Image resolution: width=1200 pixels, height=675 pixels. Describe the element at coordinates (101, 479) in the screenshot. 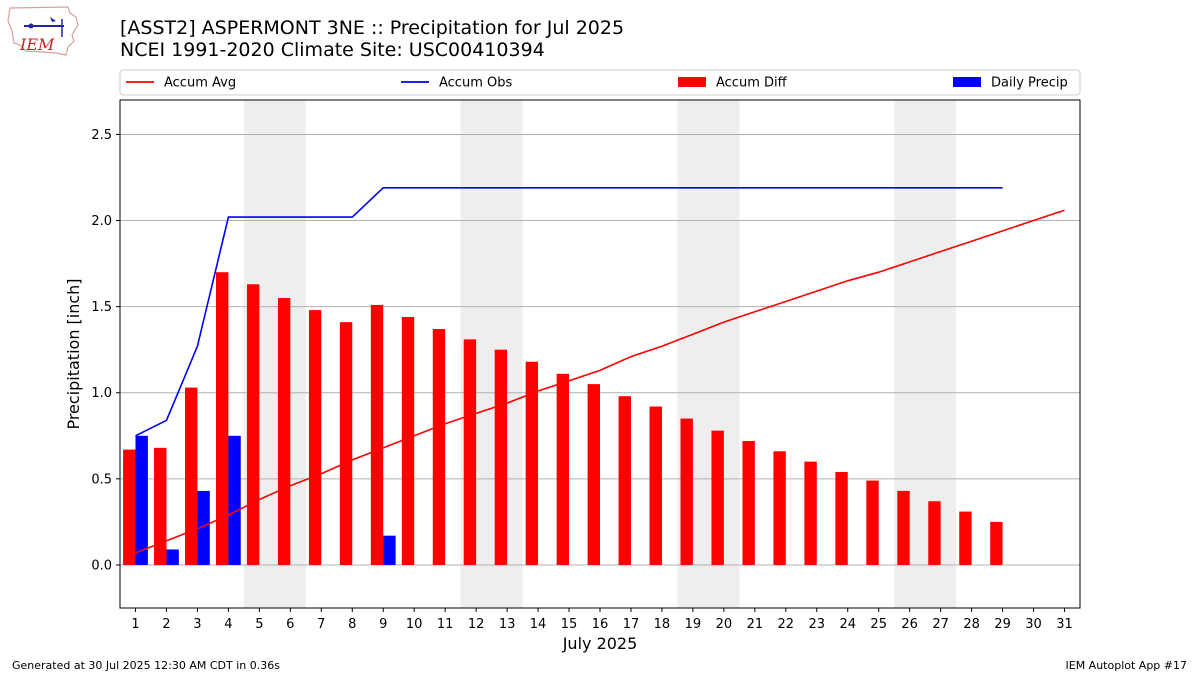

I see `y-tick-label: 0.5` at that location.